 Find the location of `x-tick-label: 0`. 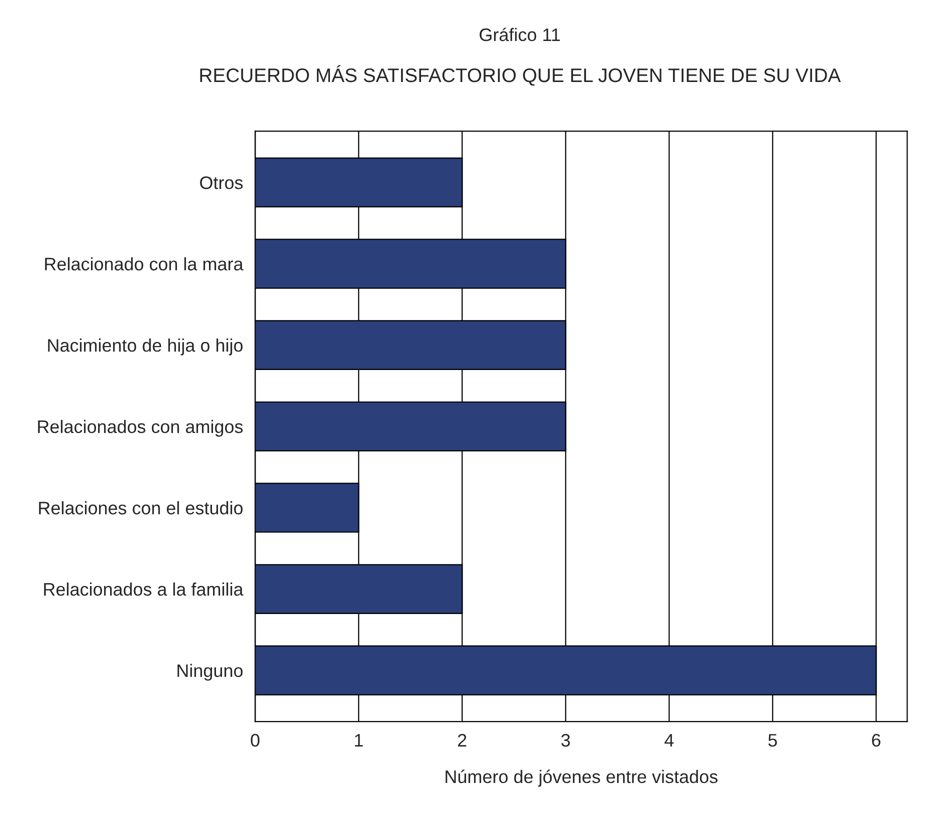

x-tick-label: 0 is located at coordinates (255, 740).